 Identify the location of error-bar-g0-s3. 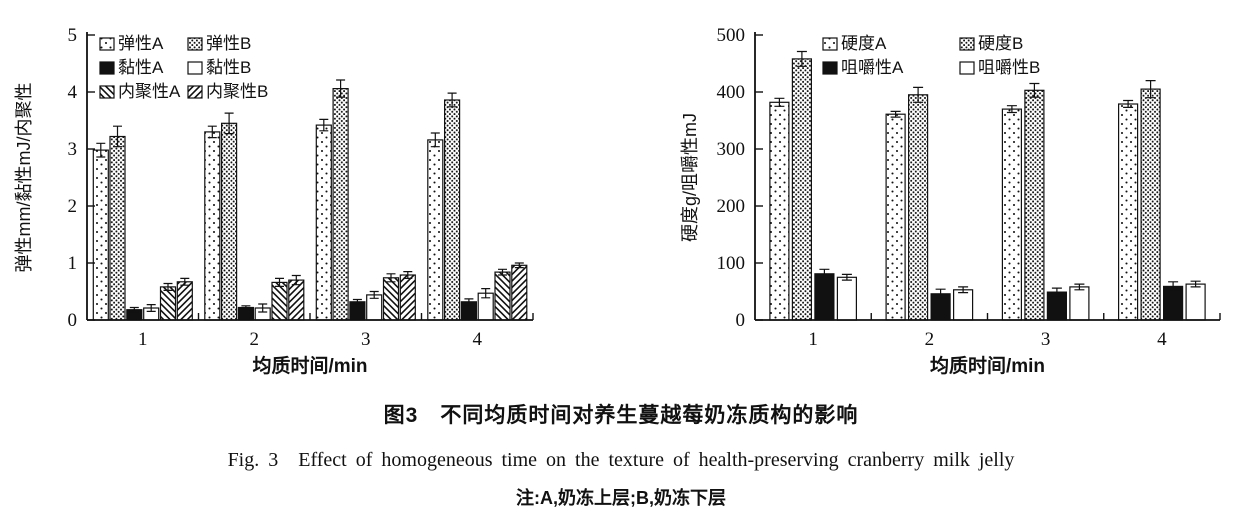
(151, 308).